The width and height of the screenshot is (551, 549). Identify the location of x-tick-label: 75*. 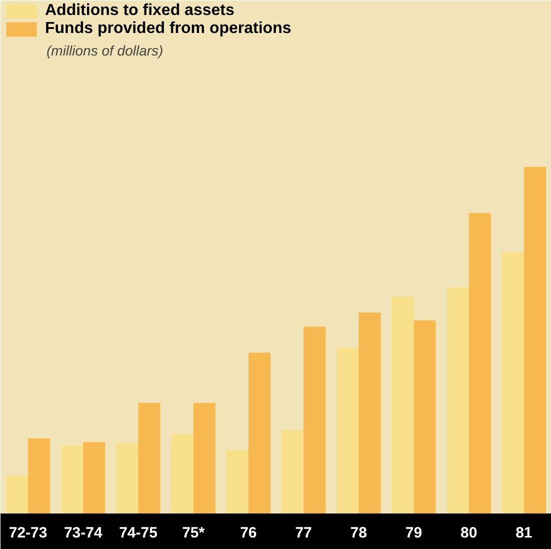
(193, 533).